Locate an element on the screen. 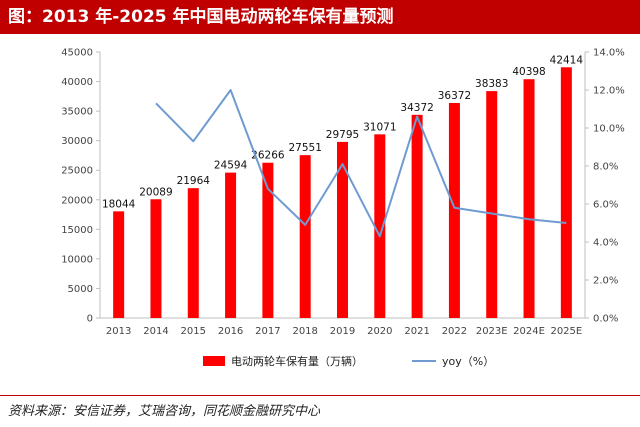  legend-bar-label: 电动两轮车保有量（万辆） is located at coordinates (297, 361).